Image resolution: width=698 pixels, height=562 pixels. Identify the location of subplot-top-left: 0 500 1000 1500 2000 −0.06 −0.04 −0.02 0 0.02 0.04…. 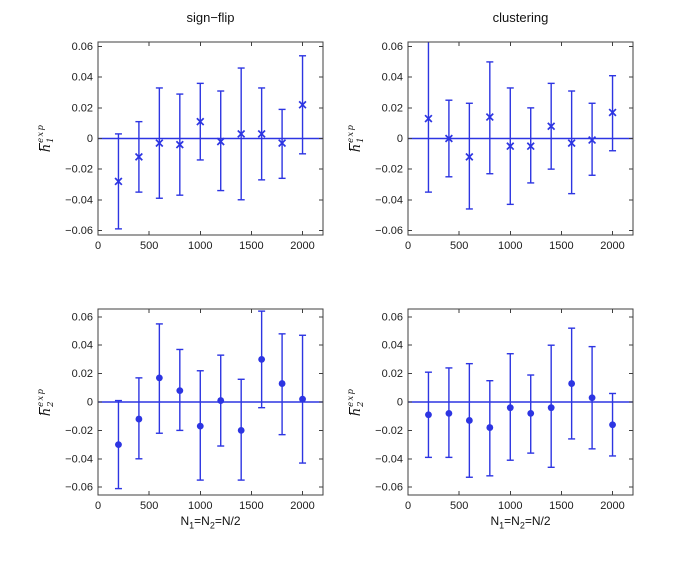
(194, 146).